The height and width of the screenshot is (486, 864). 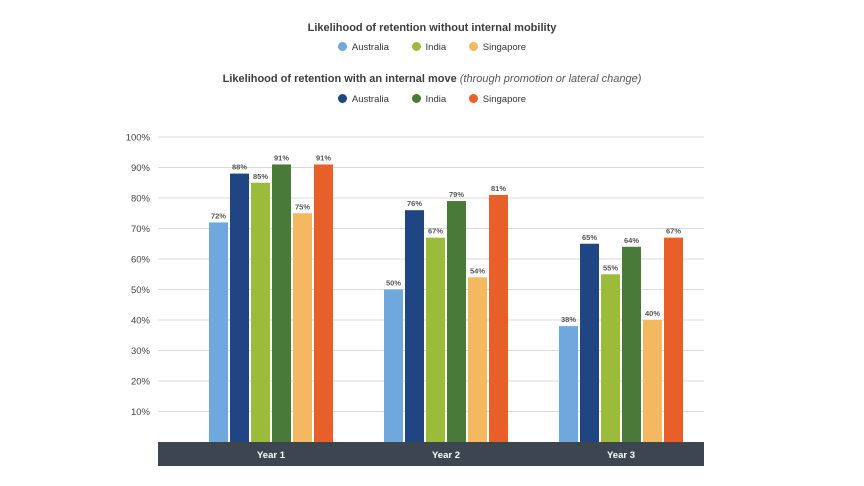 I want to click on y-tick-label: 80%, so click(x=141, y=199).